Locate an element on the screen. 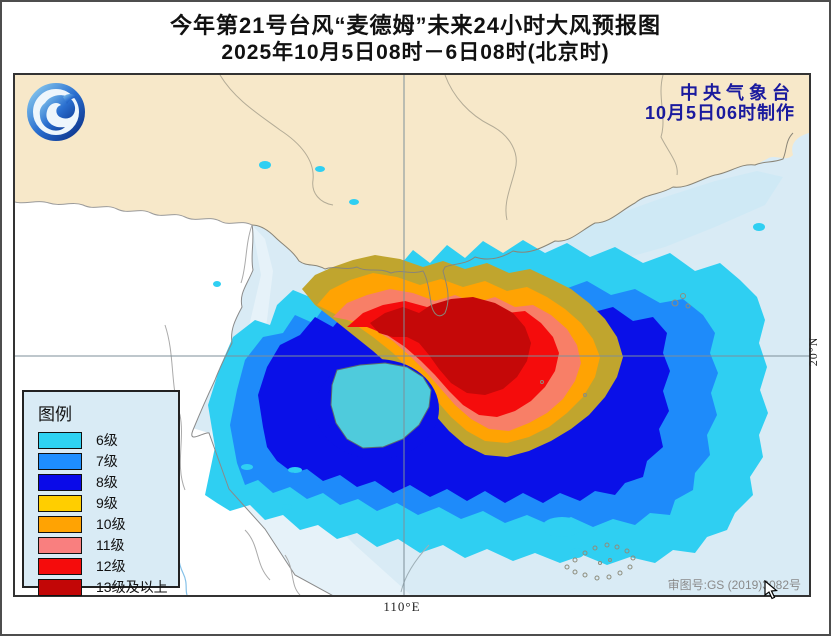 This screenshot has height=636, width=831. latitude-tick-label: 20°N is located at coordinates (813, 351).